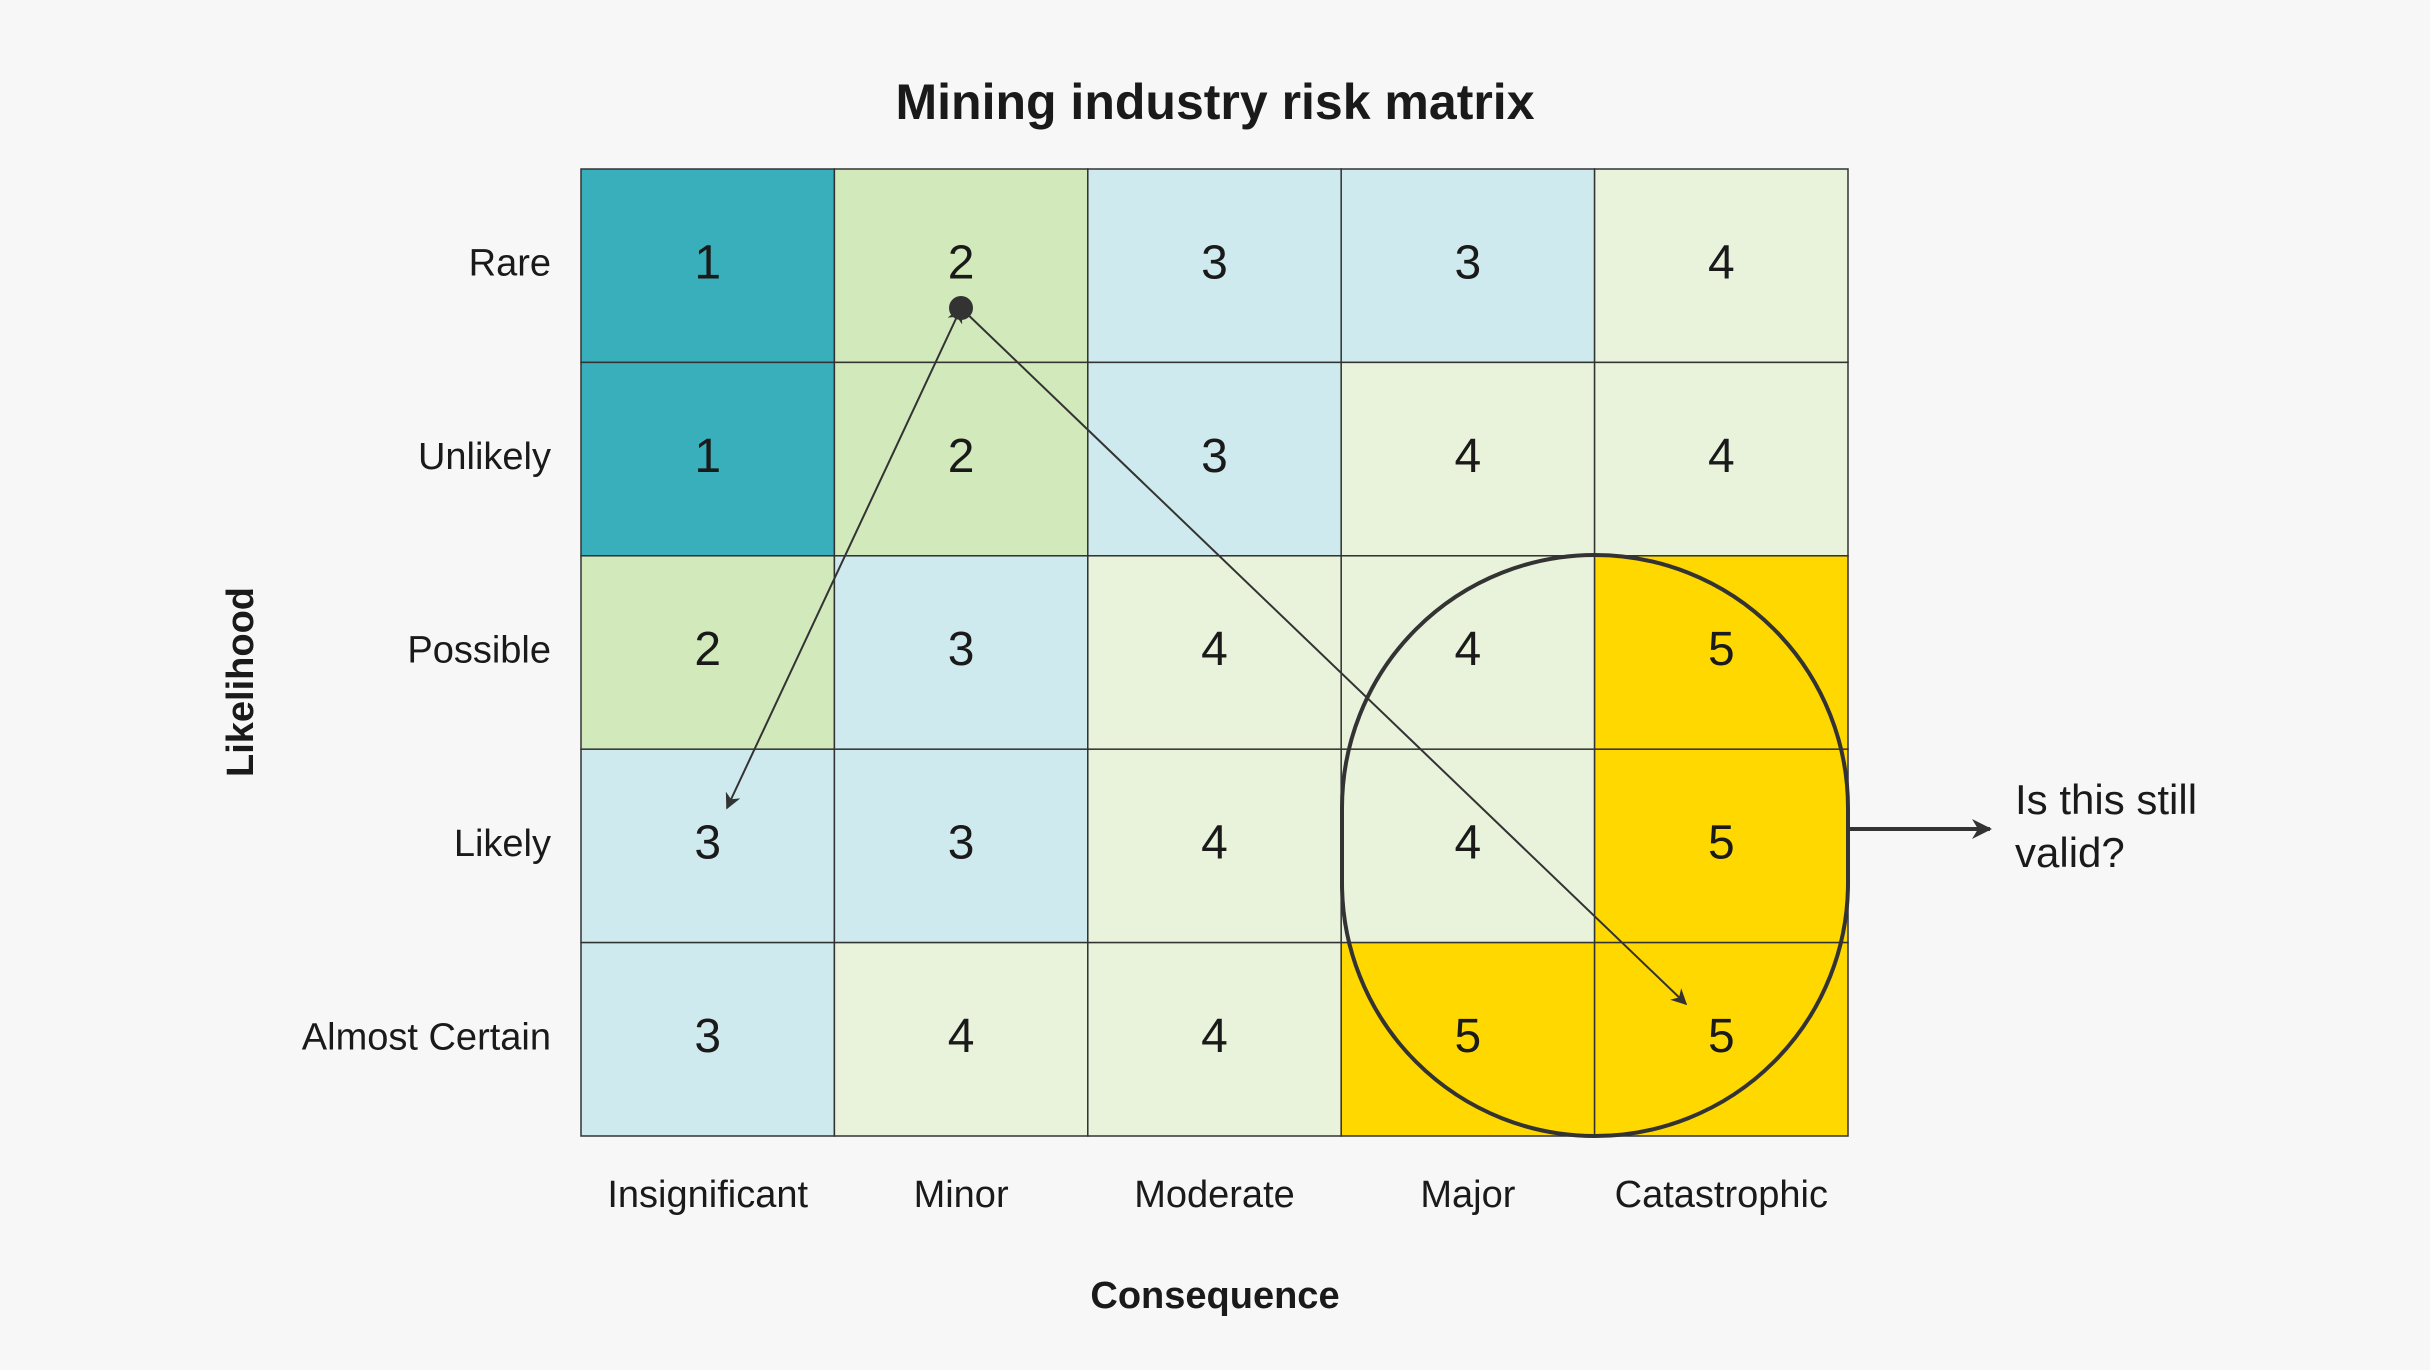  I want to click on annotation-line: Is this still, so click(2106, 799).